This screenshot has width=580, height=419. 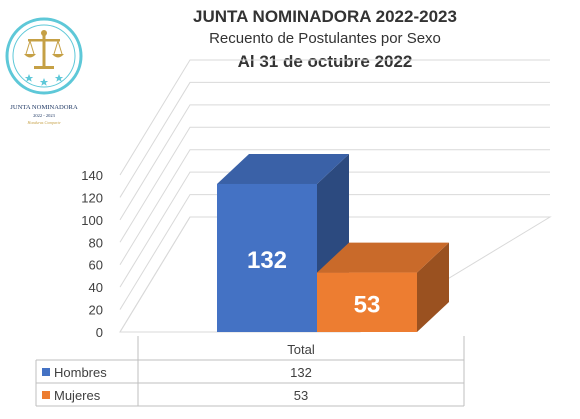 I want to click on y-tick-label: 40, so click(x=96, y=287).